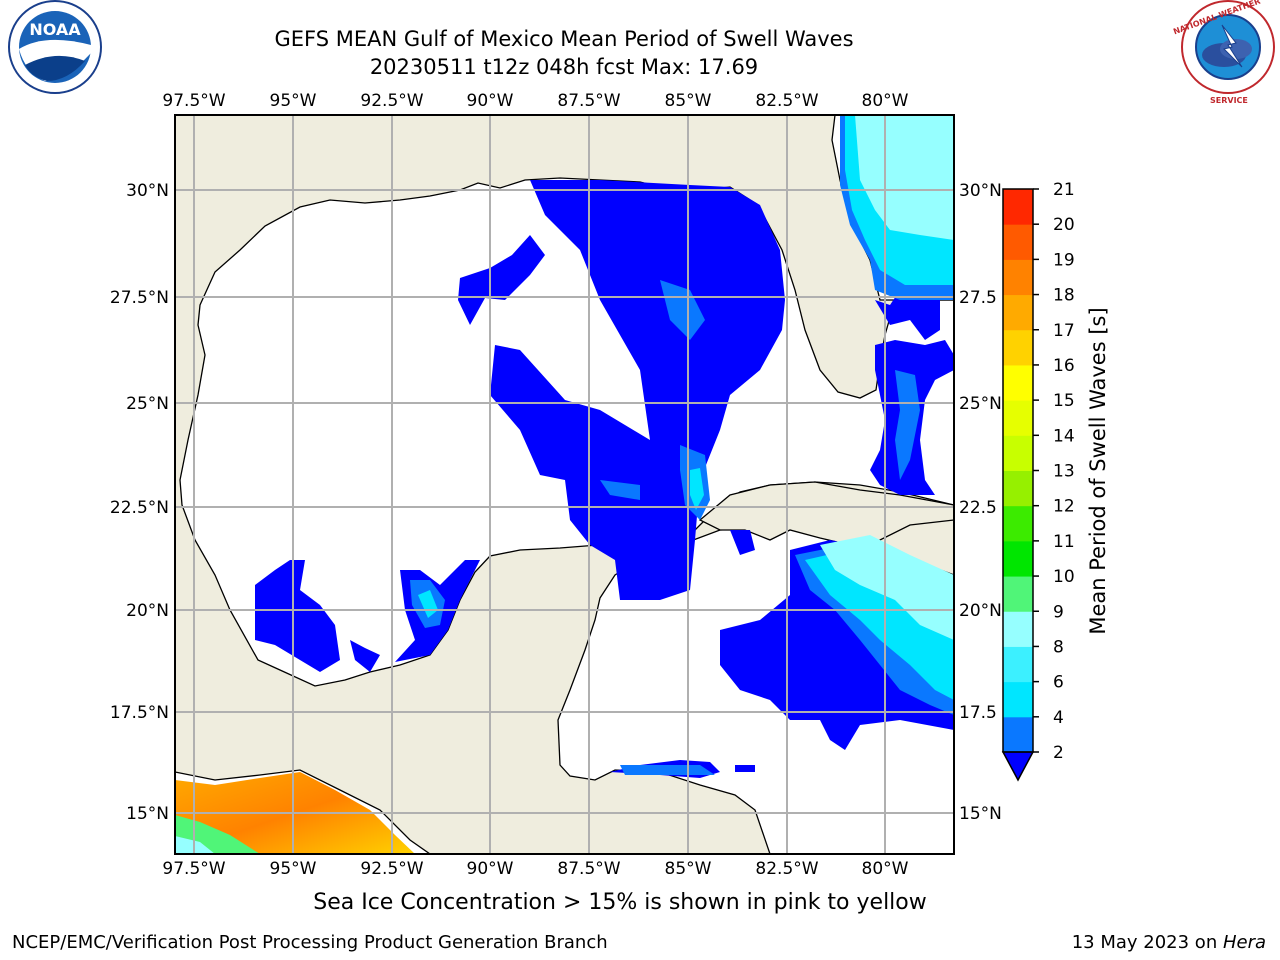 Image resolution: width=1280 pixels, height=960 pixels. What do you see at coordinates (391, 101) in the screenshot?
I see `lon-label-top: 92.5°W` at bounding box center [391, 101].